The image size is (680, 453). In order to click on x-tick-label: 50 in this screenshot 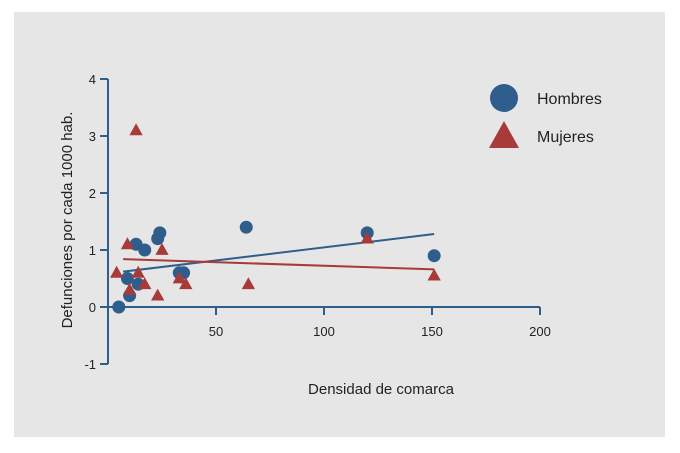, I will do `click(216, 331)`.